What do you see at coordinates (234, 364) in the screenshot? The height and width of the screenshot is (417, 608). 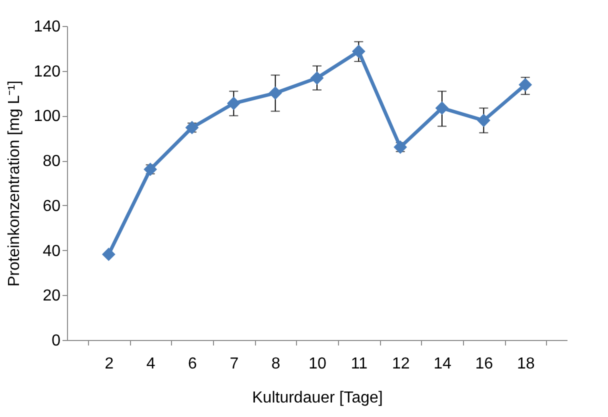 I see `x-tick-label: 7` at bounding box center [234, 364].